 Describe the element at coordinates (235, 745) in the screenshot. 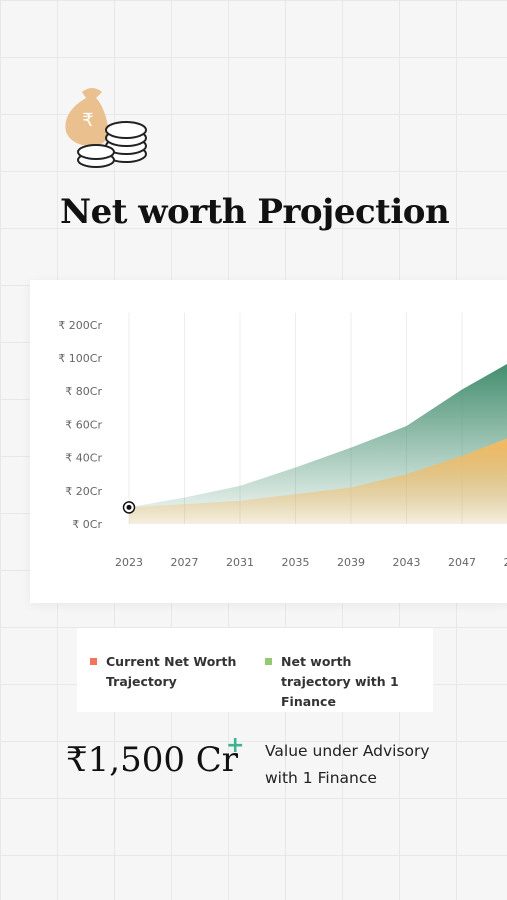

I see `stat-suffix: +` at that location.